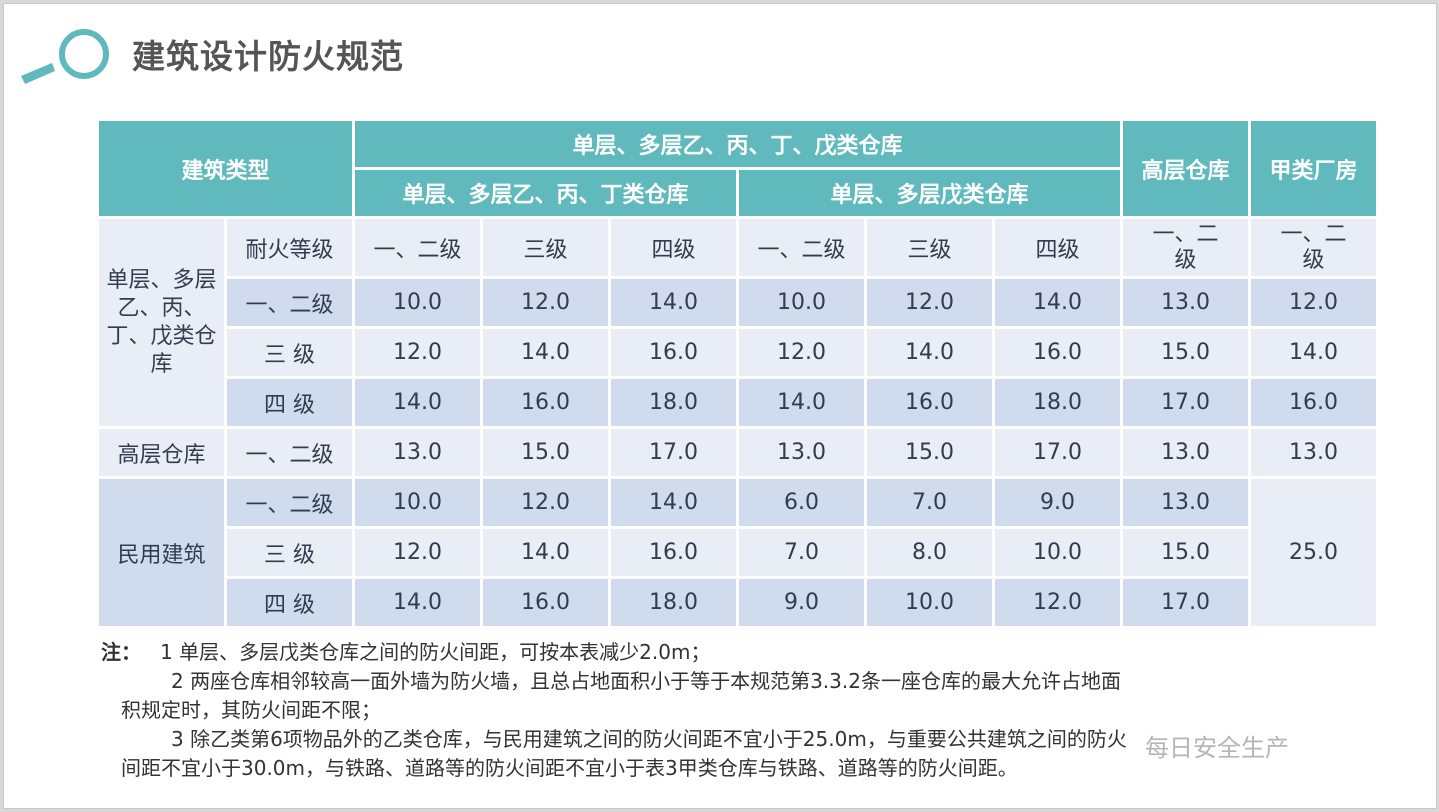  I want to click on note-1: 注： 1 单层、多层戊类仓库之间的防火间距，可按本表减少2.0m；, so click(406, 652).